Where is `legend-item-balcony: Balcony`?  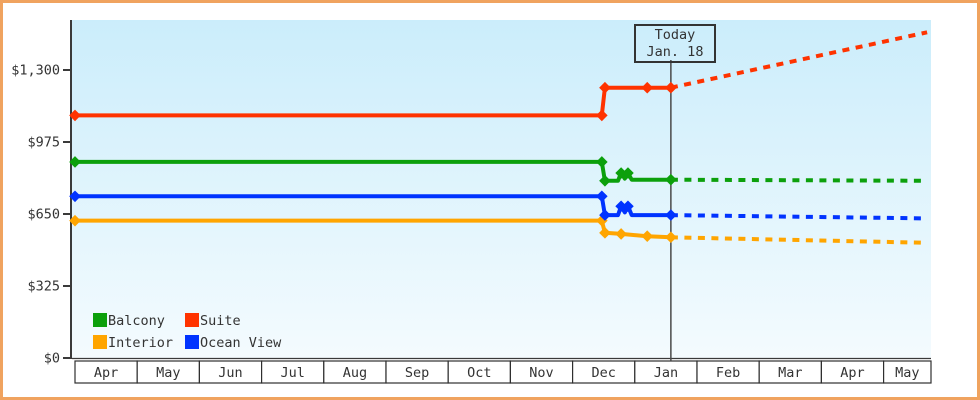
legend-item-balcony: Balcony is located at coordinates (139, 321).